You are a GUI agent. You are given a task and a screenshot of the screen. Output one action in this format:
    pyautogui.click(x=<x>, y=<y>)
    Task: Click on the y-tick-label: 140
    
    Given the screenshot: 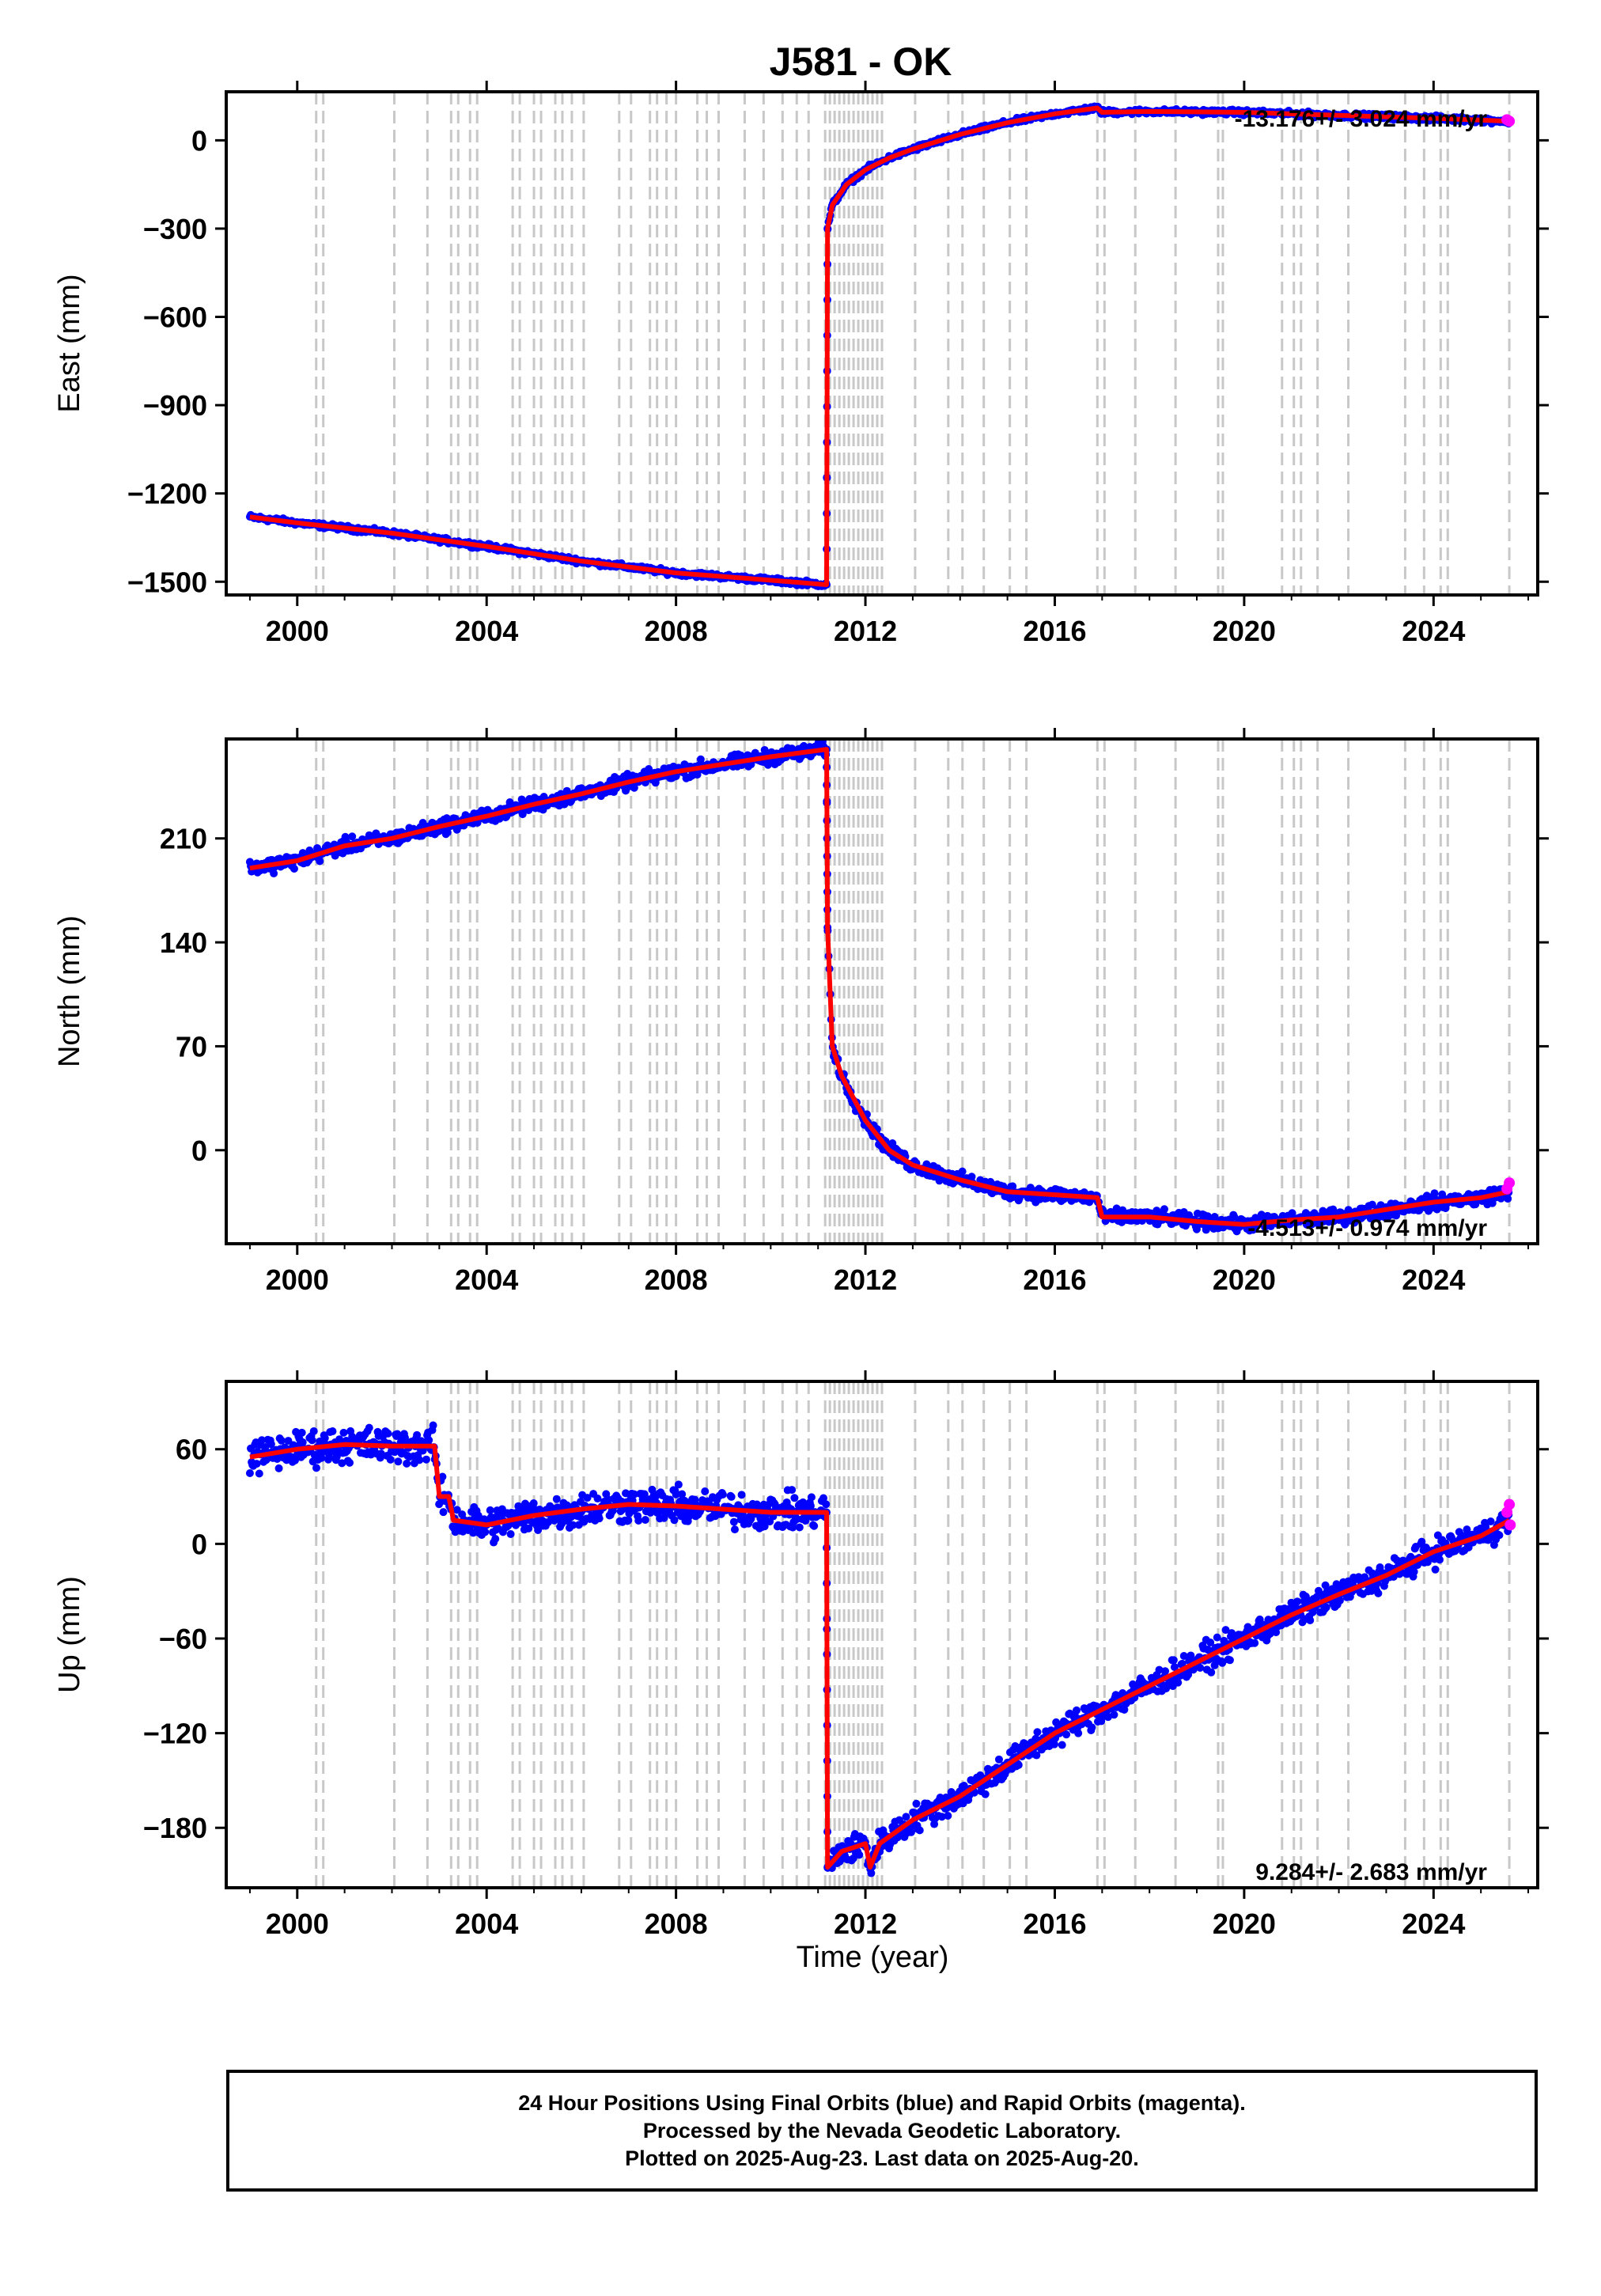 What is the action you would take?
    pyautogui.click(x=183, y=943)
    